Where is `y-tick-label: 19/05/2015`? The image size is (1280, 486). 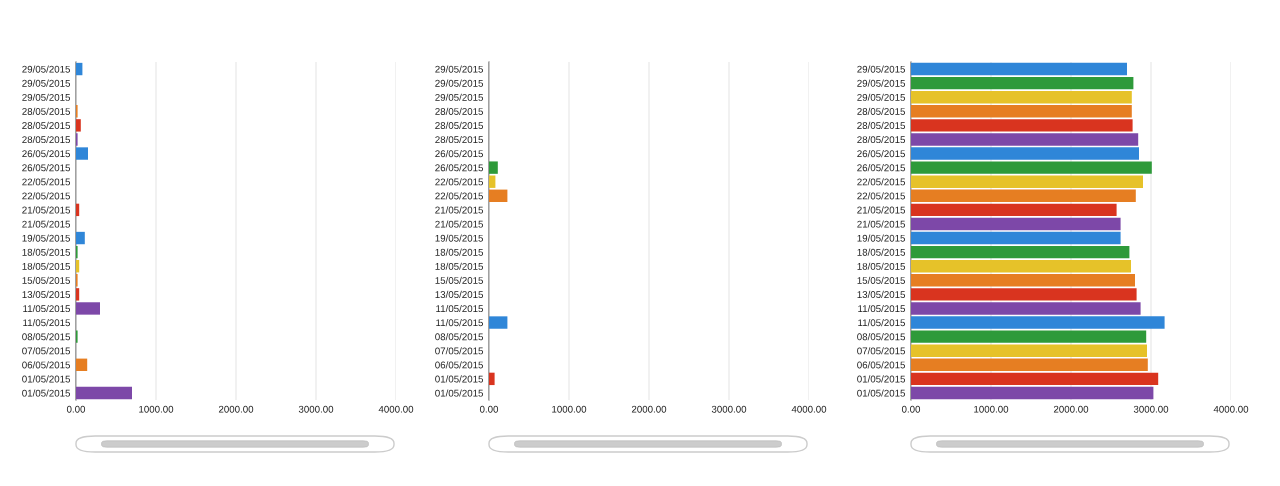 y-tick-label: 19/05/2015 is located at coordinates (459, 238).